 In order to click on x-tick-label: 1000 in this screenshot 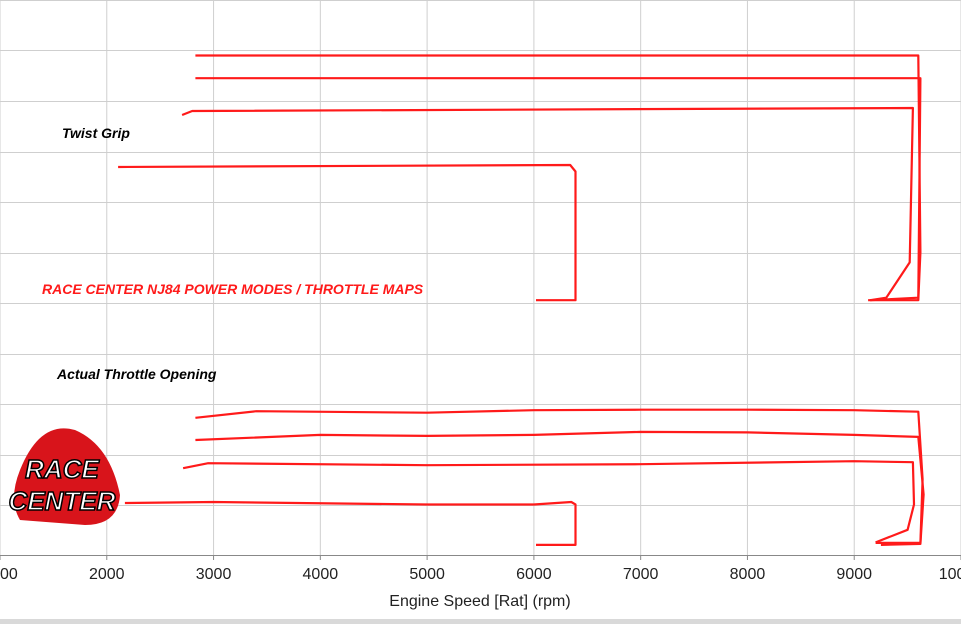, I will do `click(9, 574)`.